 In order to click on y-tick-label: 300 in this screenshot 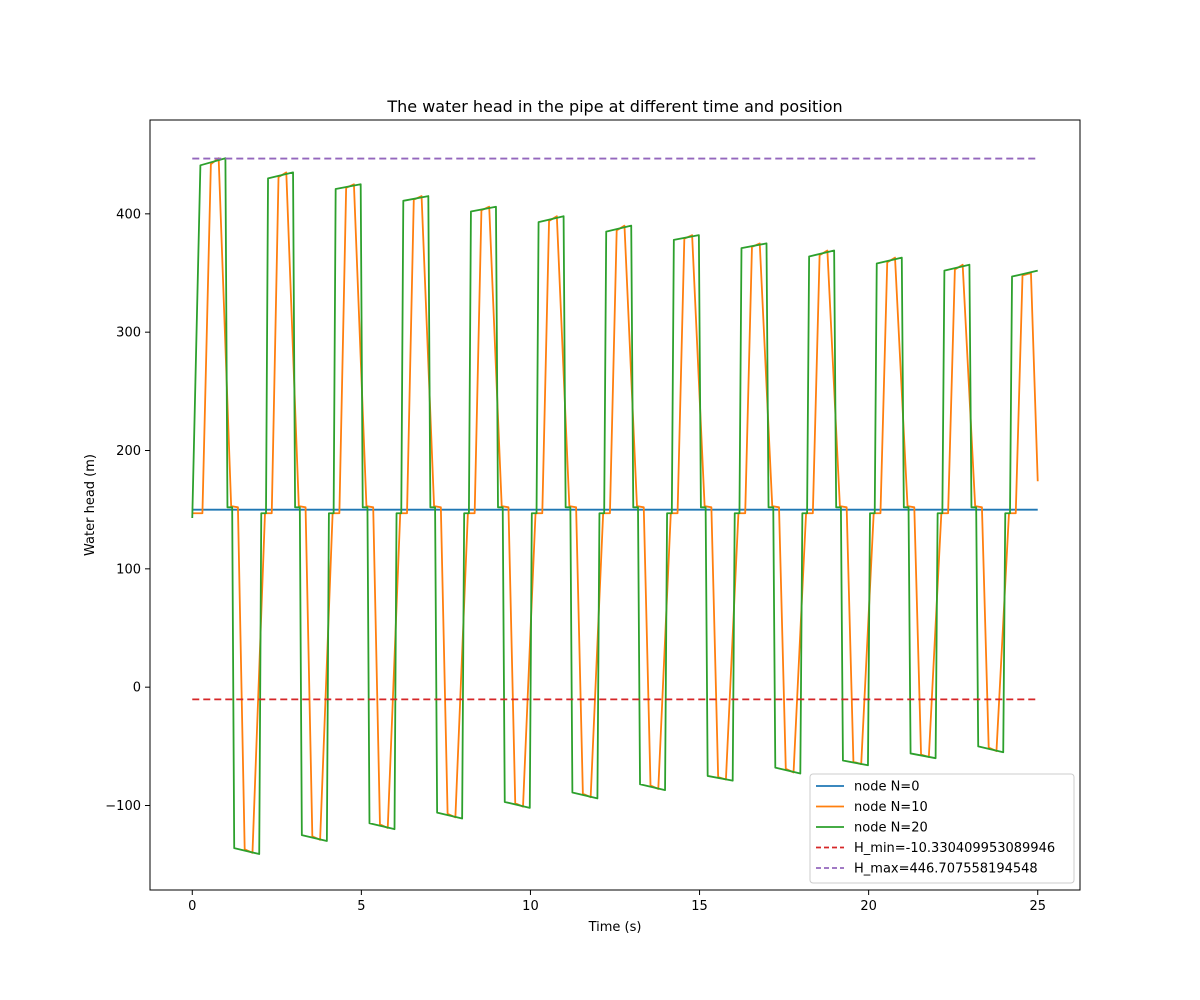, I will do `click(128, 333)`.